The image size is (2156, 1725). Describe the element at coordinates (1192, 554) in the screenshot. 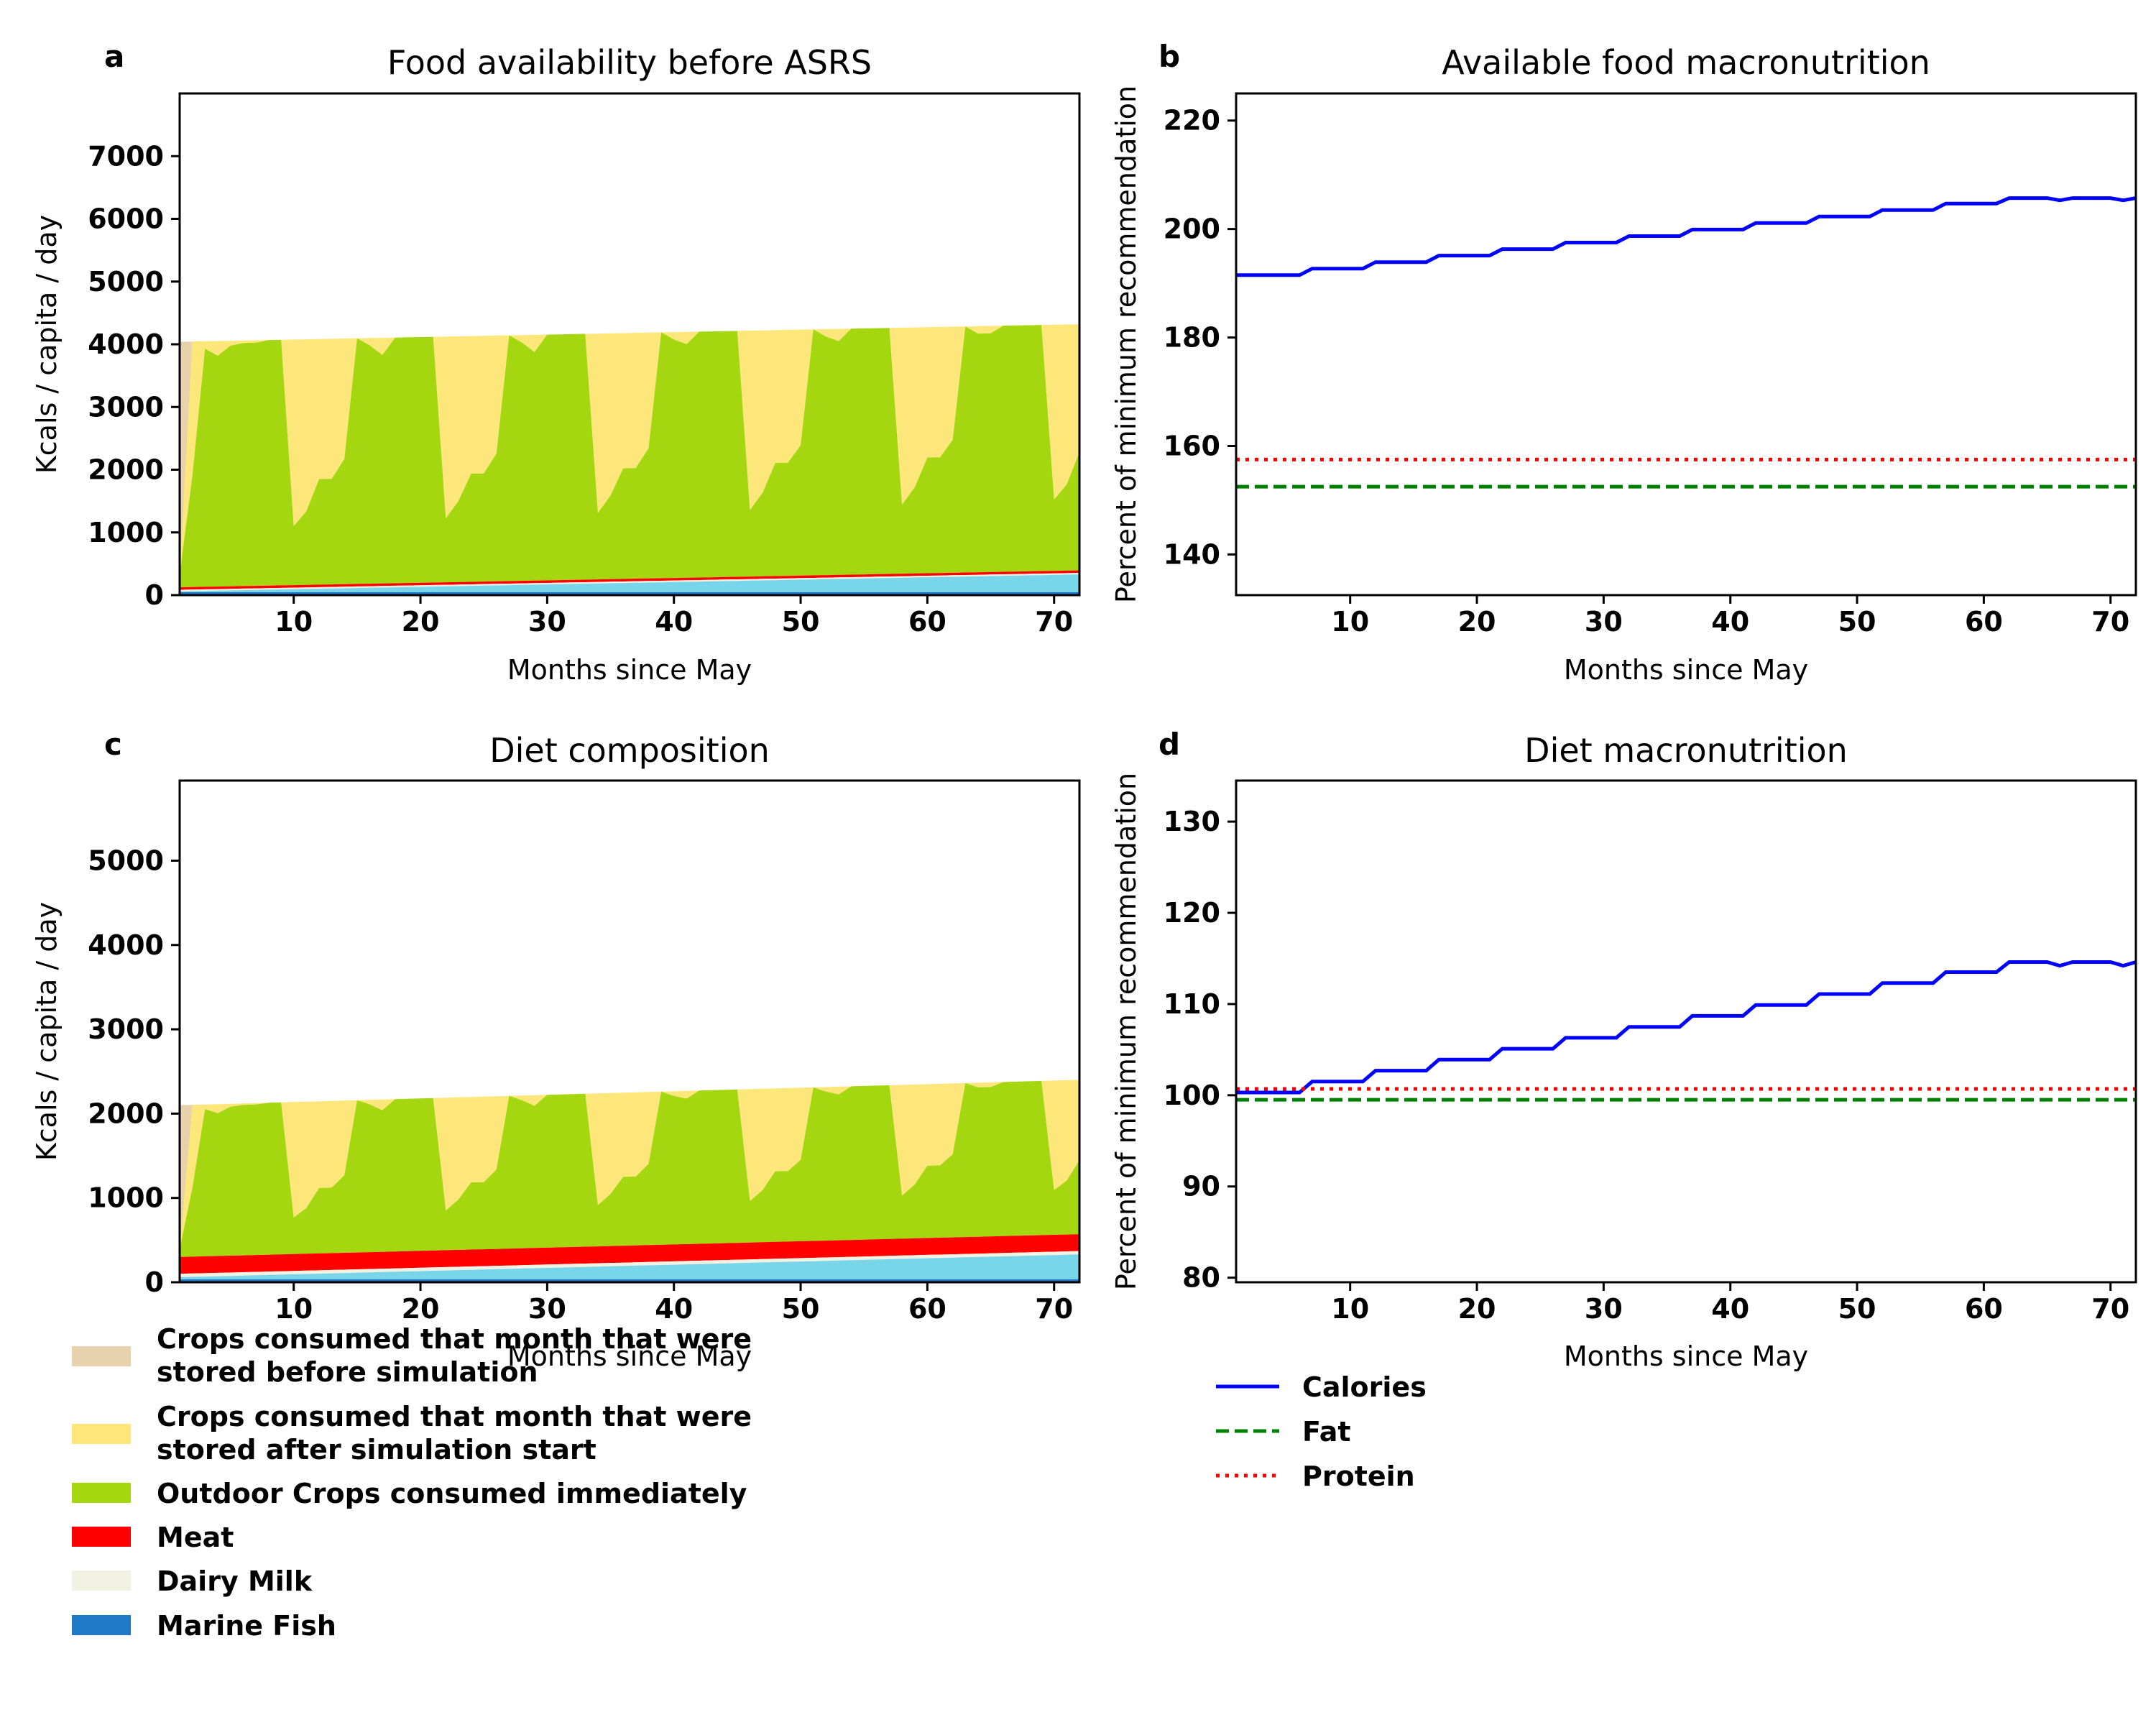

I see `y-tick-label: 140` at that location.